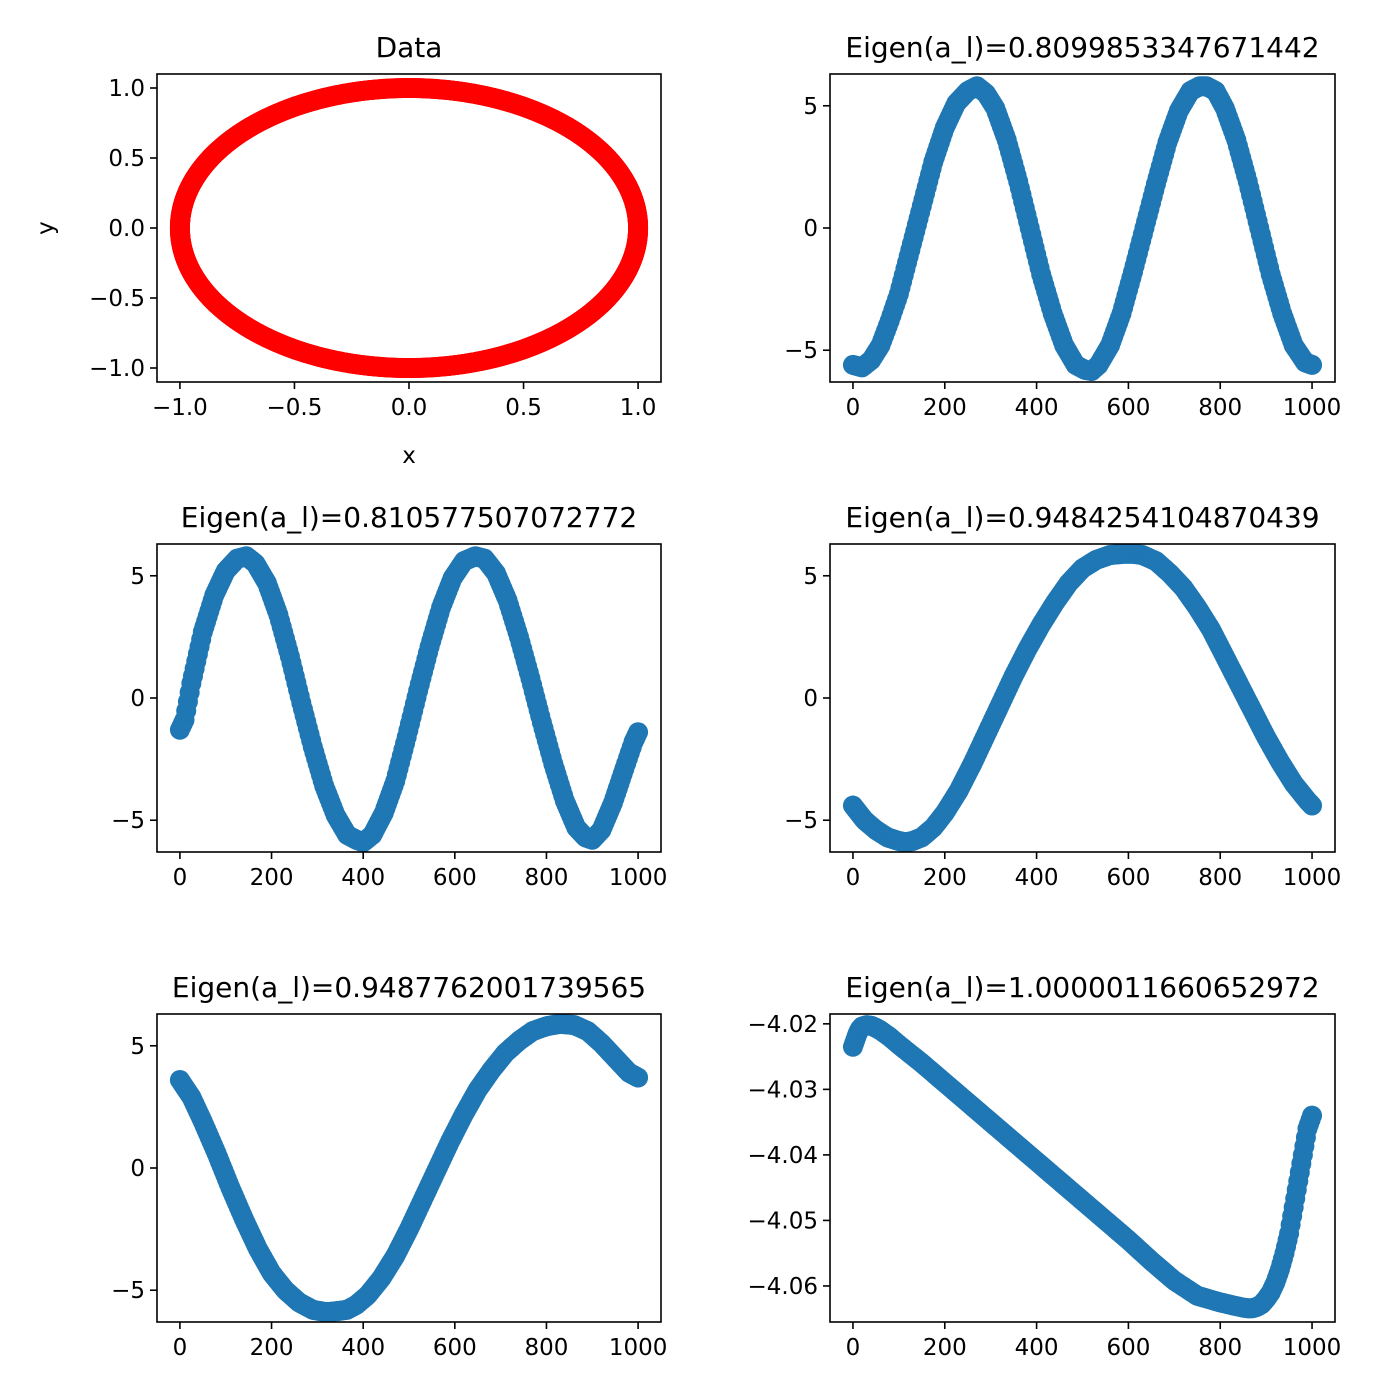 Image resolution: width=1400 pixels, height=1400 pixels. What do you see at coordinates (117, 369) in the screenshot?
I see `y-tick-label: −1.0` at bounding box center [117, 369].